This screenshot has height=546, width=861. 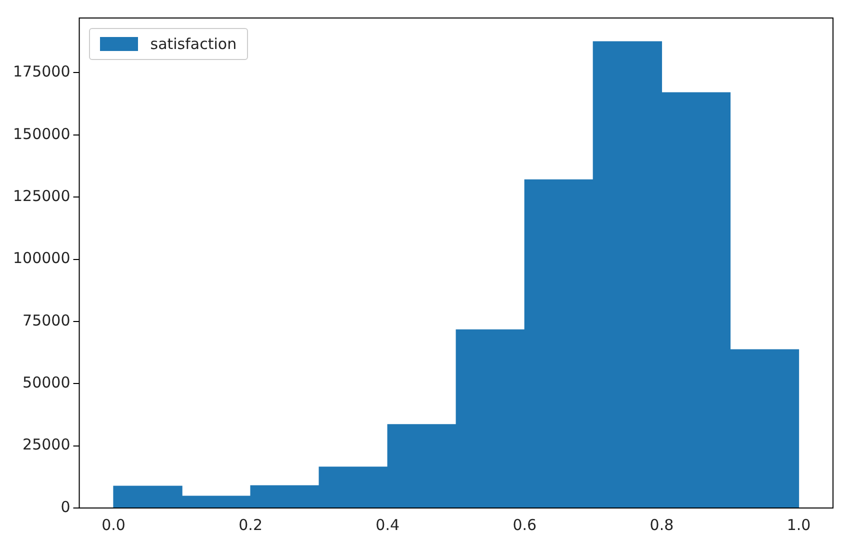 What do you see at coordinates (524, 525) in the screenshot?
I see `x-tick-label: 0.6` at bounding box center [524, 525].